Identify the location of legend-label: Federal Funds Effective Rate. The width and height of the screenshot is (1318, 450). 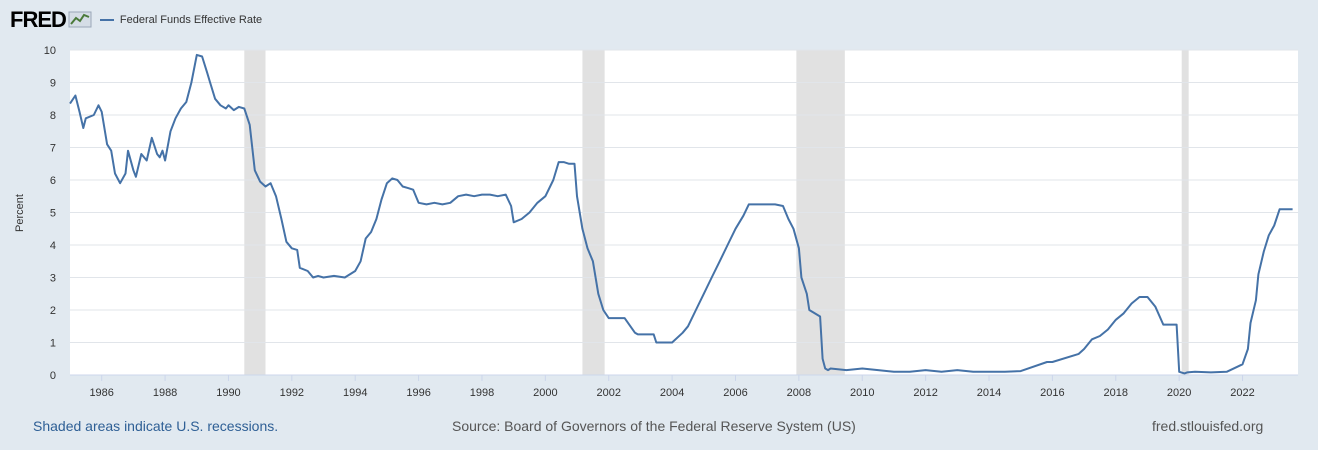
(191, 20).